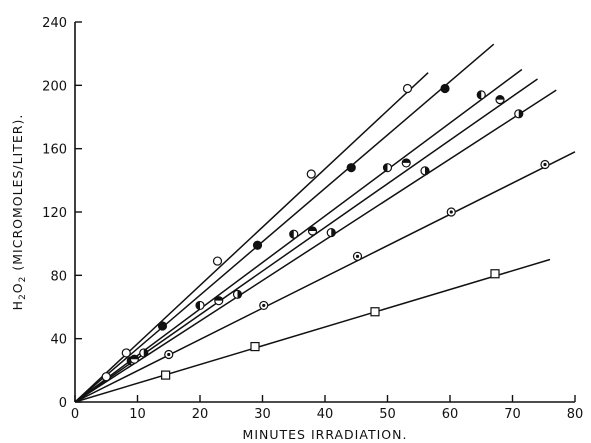 The height and width of the screenshot is (443, 591). I want to click on y-tick-label: 200, so click(54, 86).